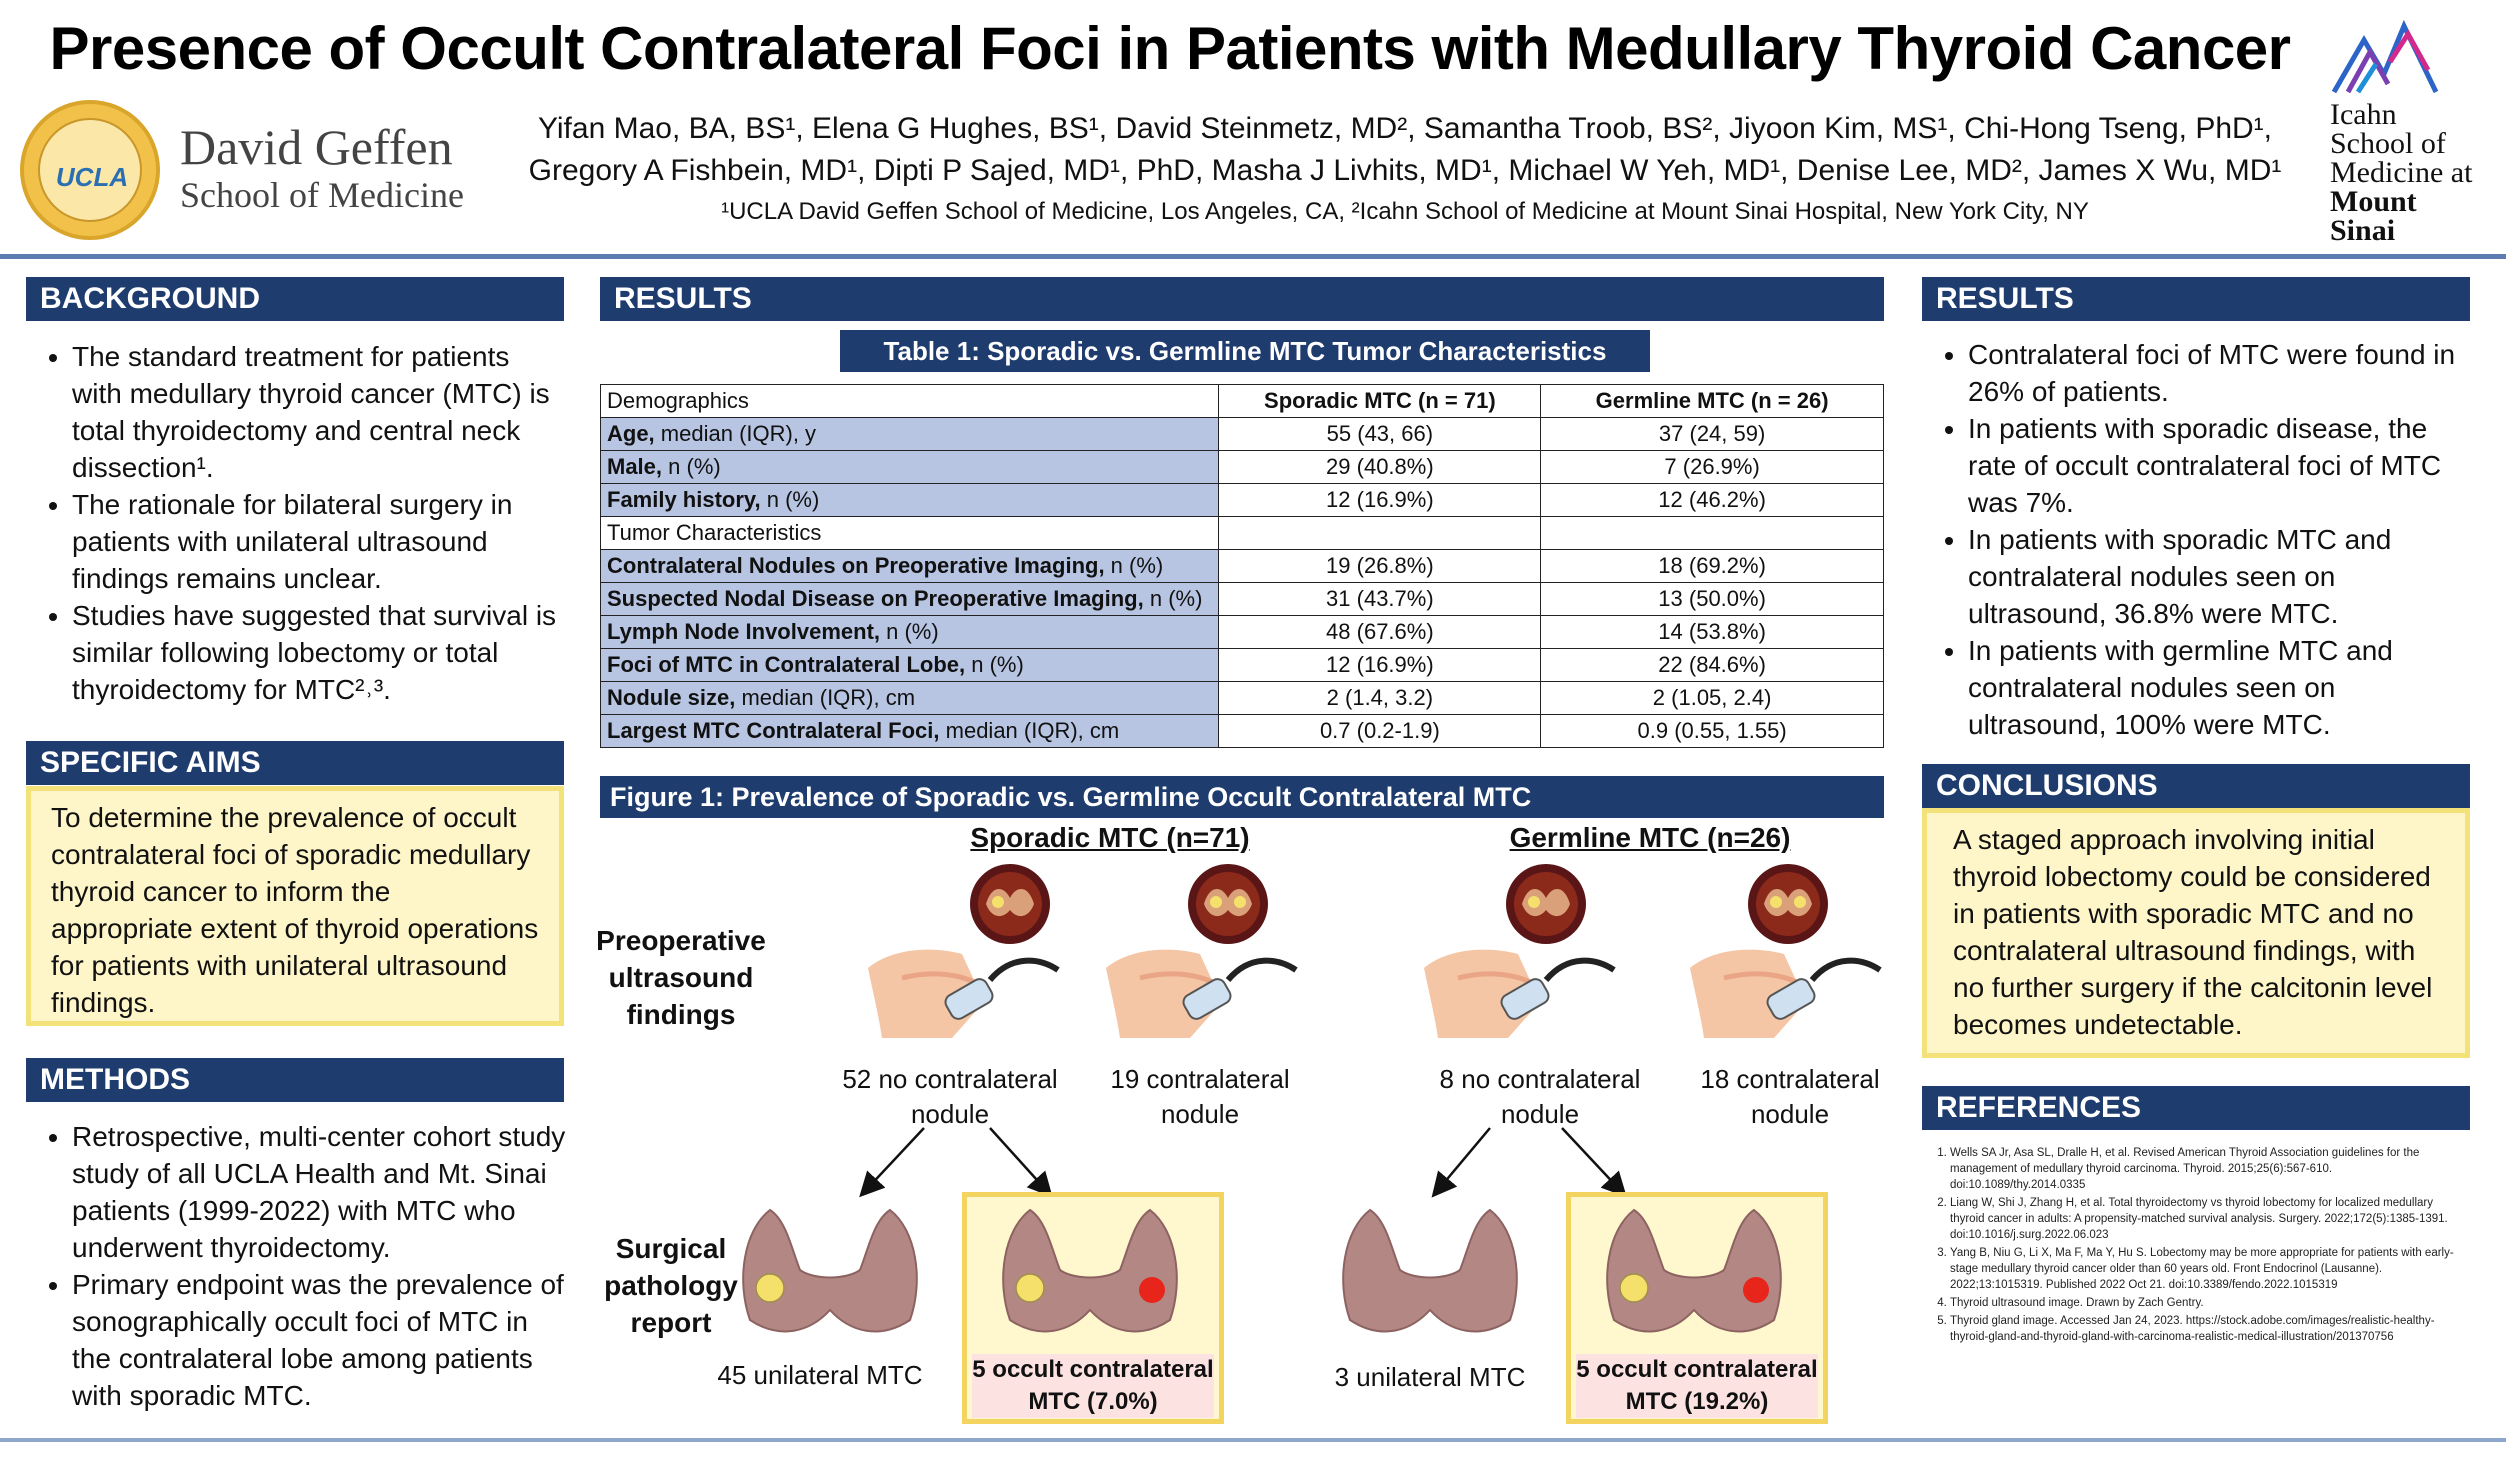 The width and height of the screenshot is (2506, 1458). Describe the element at coordinates (1430, 1377) in the screenshot. I see `germline-unilateral-caption: 3 unilateral MTC` at that location.